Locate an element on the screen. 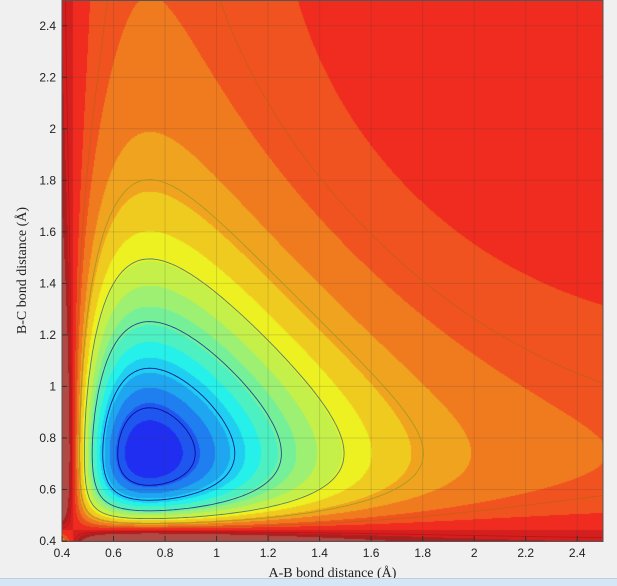  y-axis-label: B-C bond distance (Å) is located at coordinates (22, 270).